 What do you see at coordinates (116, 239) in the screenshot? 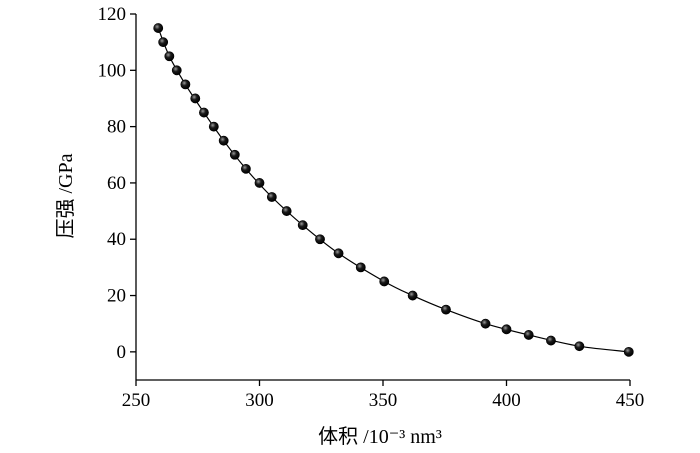
I see `y-tick-label: 40` at bounding box center [116, 239].